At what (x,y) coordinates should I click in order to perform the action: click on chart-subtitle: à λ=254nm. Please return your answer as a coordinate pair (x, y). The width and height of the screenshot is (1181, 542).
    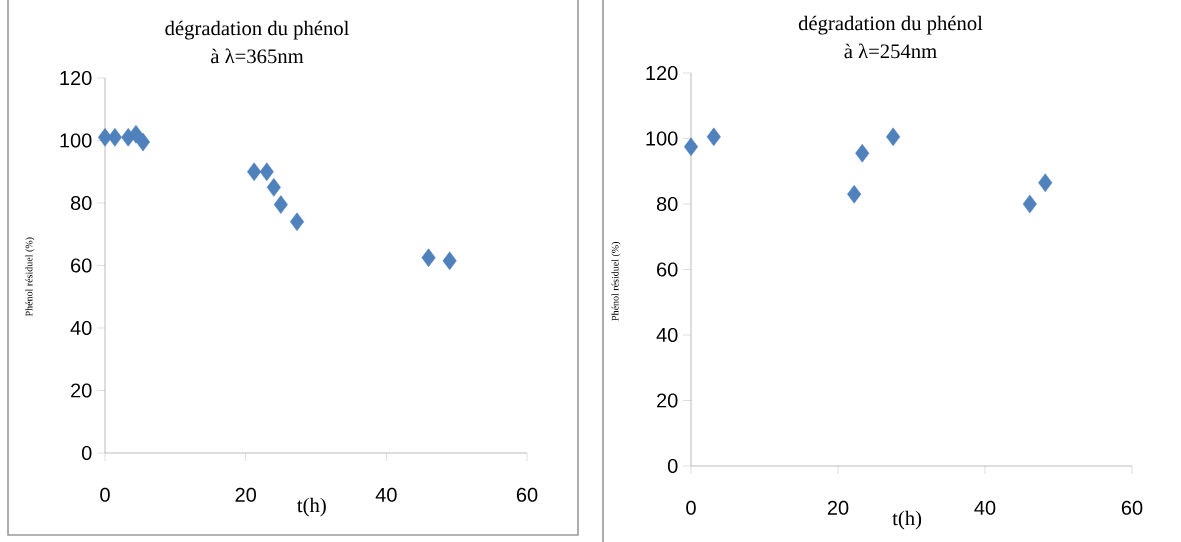
    Looking at the image, I should click on (890, 51).